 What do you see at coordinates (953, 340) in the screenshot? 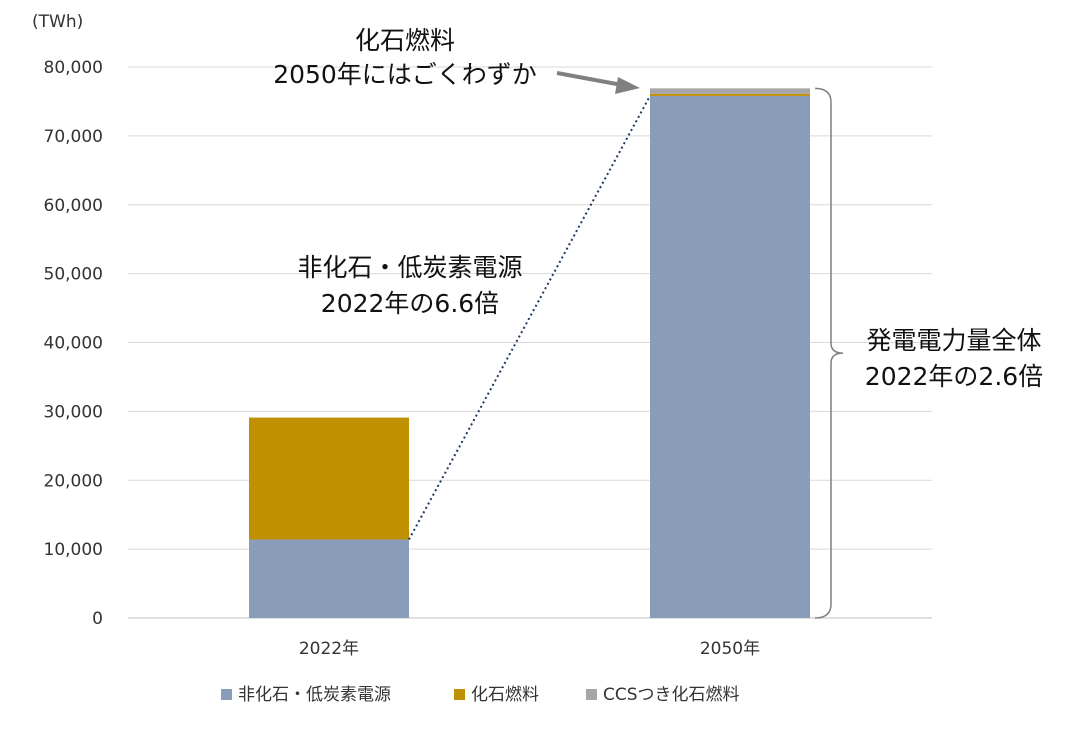
I see `annotation-total-line: 発電電力量全体` at bounding box center [953, 340].